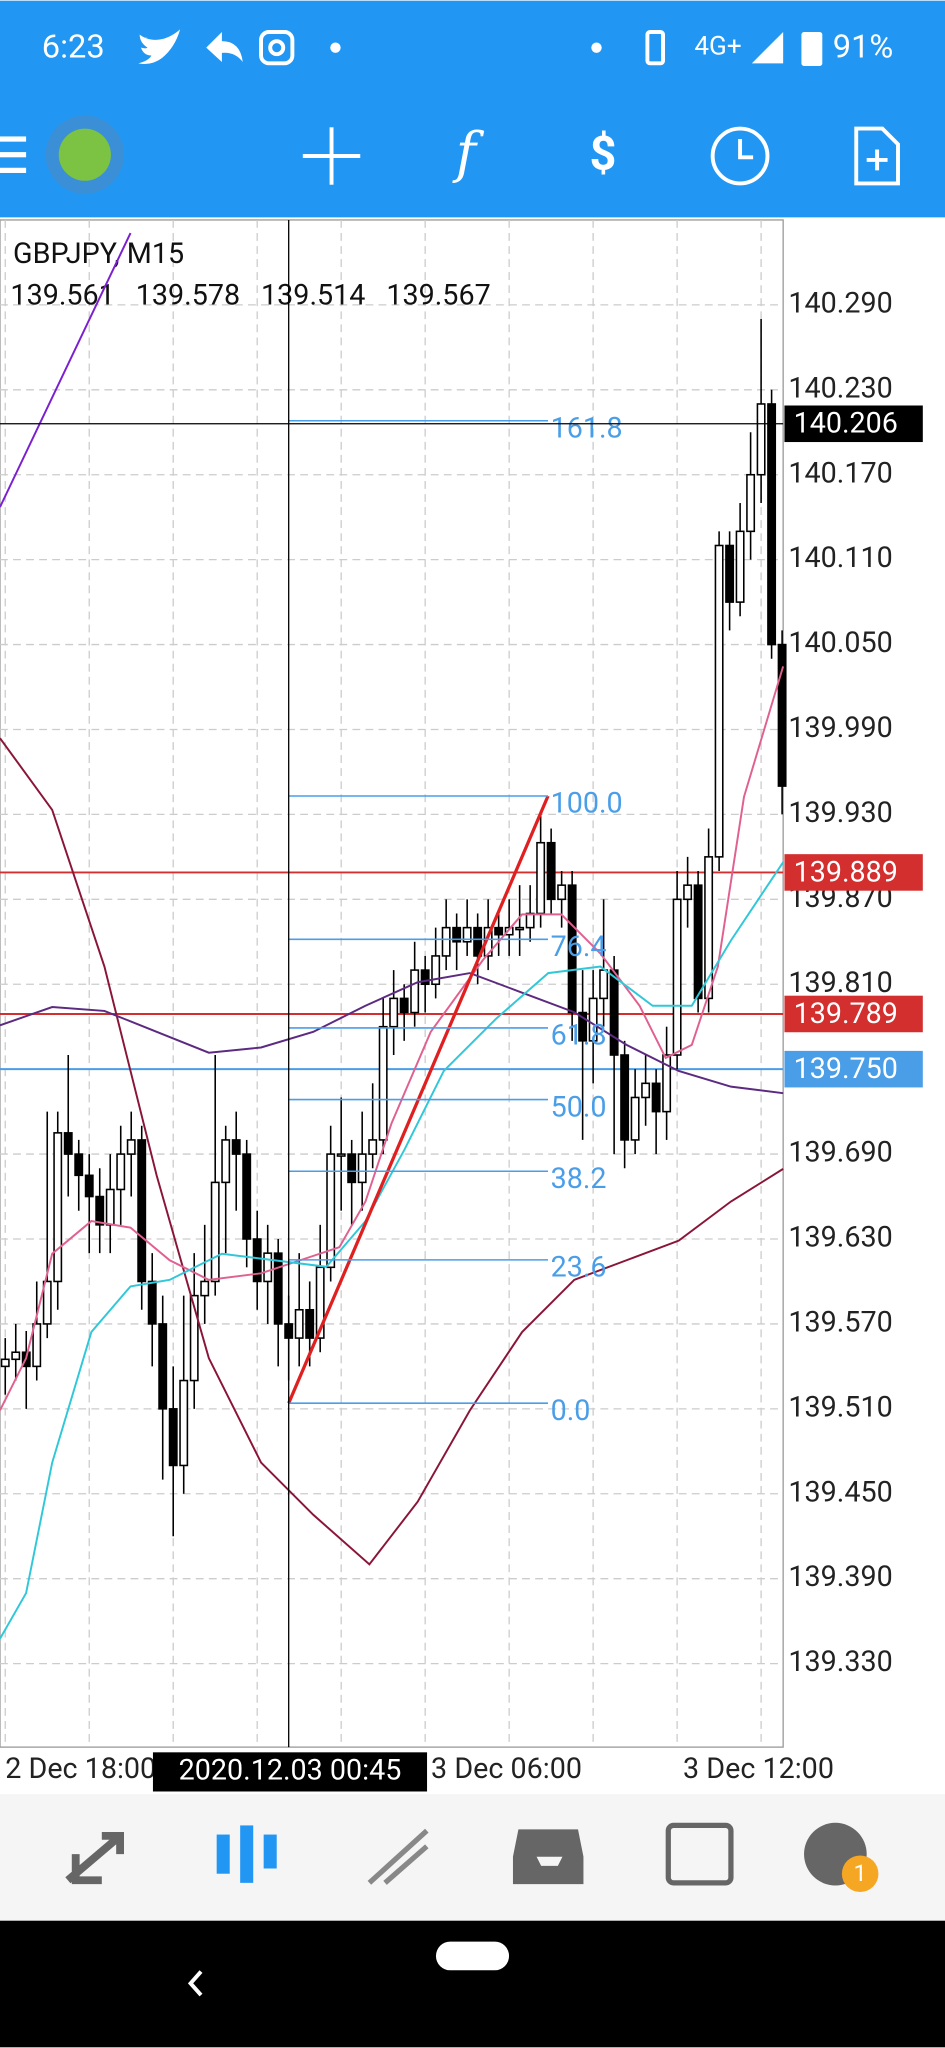 The width and height of the screenshot is (945, 2048). What do you see at coordinates (195, 1983) in the screenshot?
I see `back-button` at bounding box center [195, 1983].